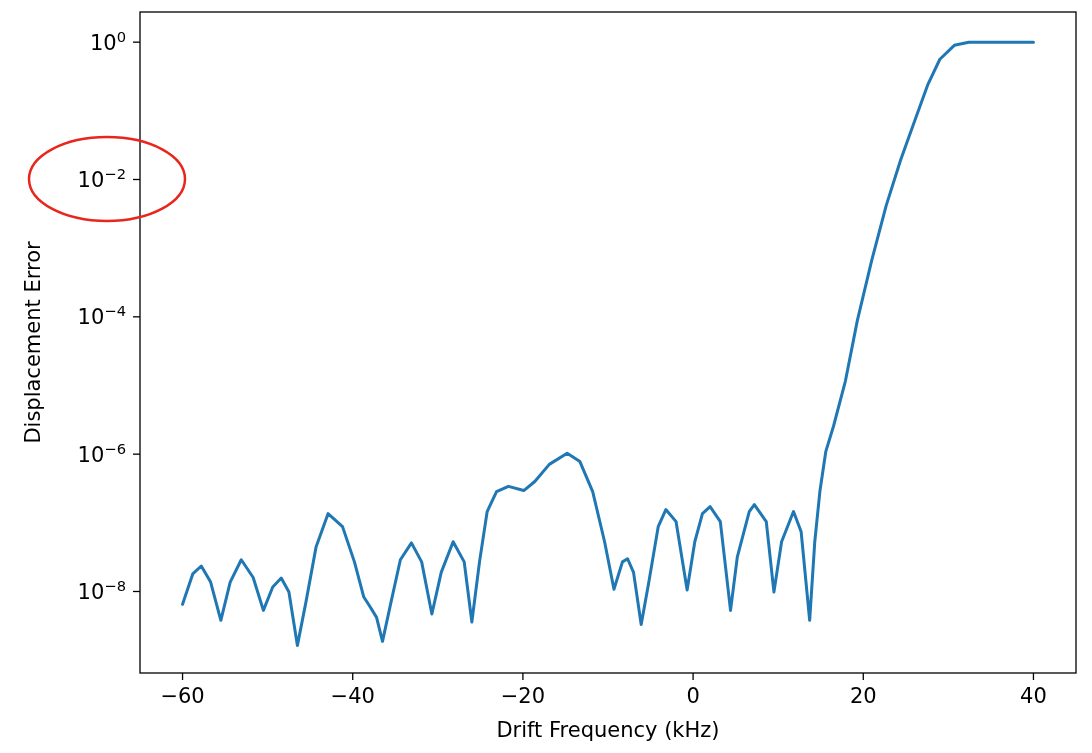  What do you see at coordinates (863, 696) in the screenshot?
I see `x-tick-label: 20` at bounding box center [863, 696].